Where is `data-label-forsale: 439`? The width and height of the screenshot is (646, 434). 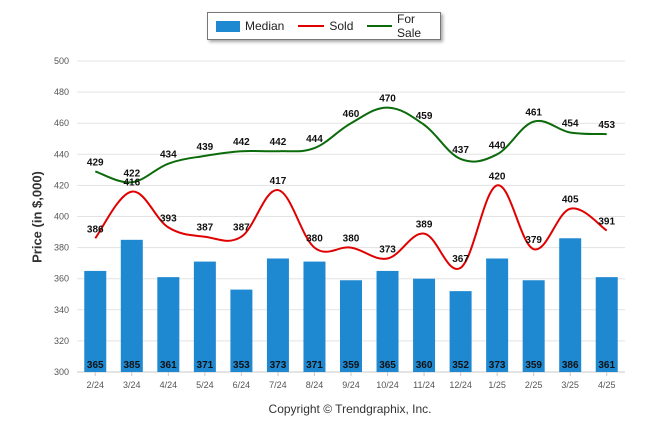 data-label-forsale: 439 is located at coordinates (205, 147).